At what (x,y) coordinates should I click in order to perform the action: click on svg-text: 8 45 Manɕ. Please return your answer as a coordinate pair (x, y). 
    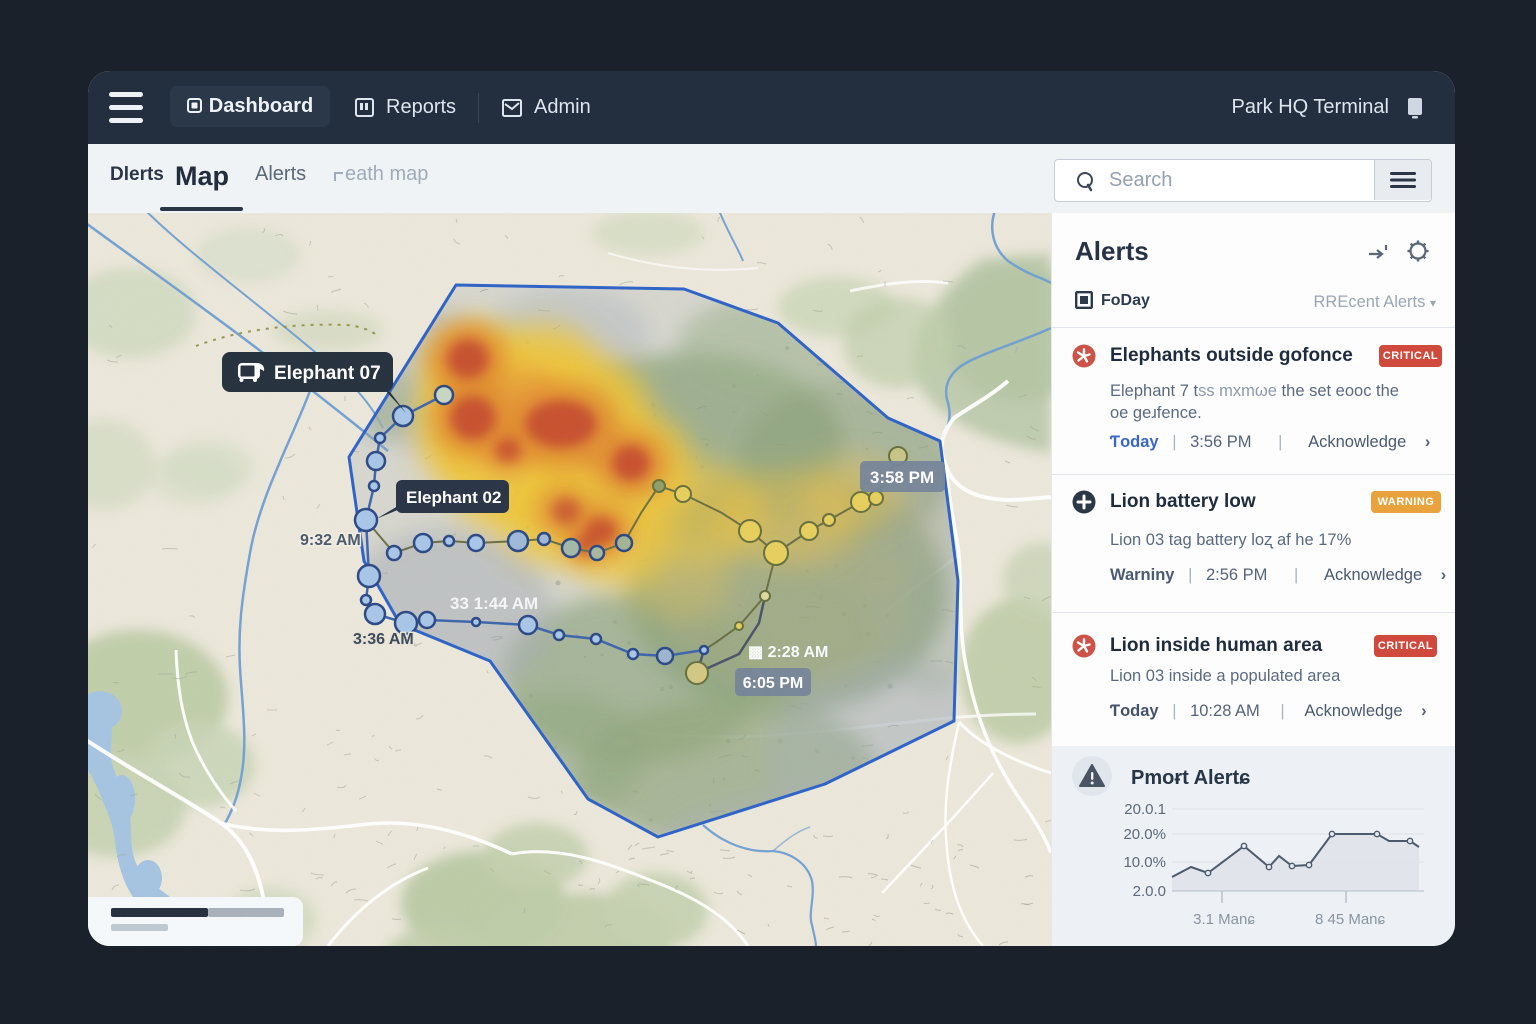
    Looking at the image, I should click on (1350, 919).